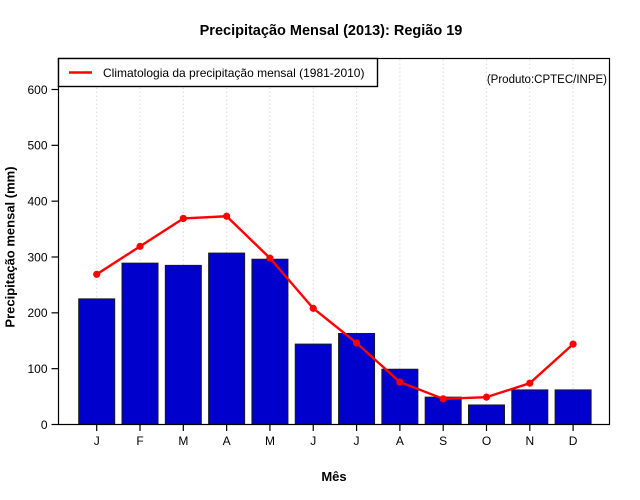 The image size is (640, 500). Describe the element at coordinates (573, 407) in the screenshot. I see `bar-D11` at that location.